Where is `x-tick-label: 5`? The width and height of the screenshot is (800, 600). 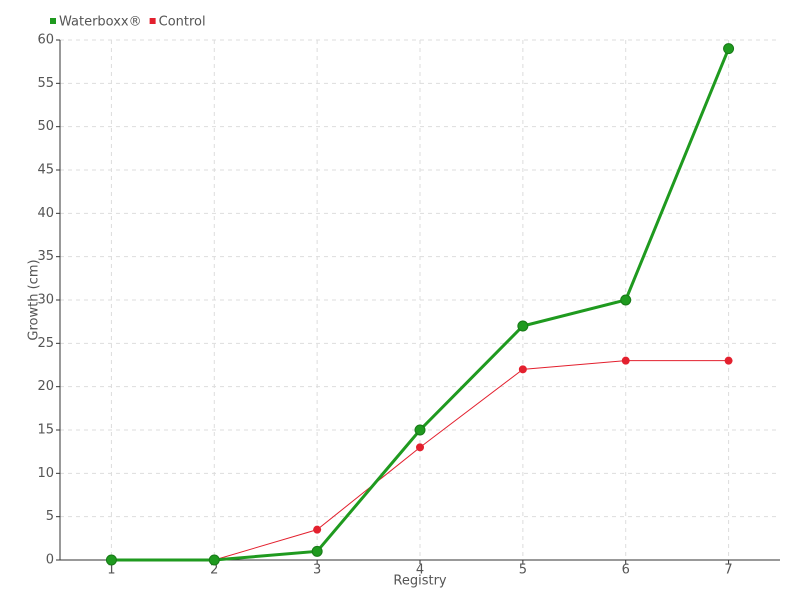 x-tick-label: 5 is located at coordinates (523, 570).